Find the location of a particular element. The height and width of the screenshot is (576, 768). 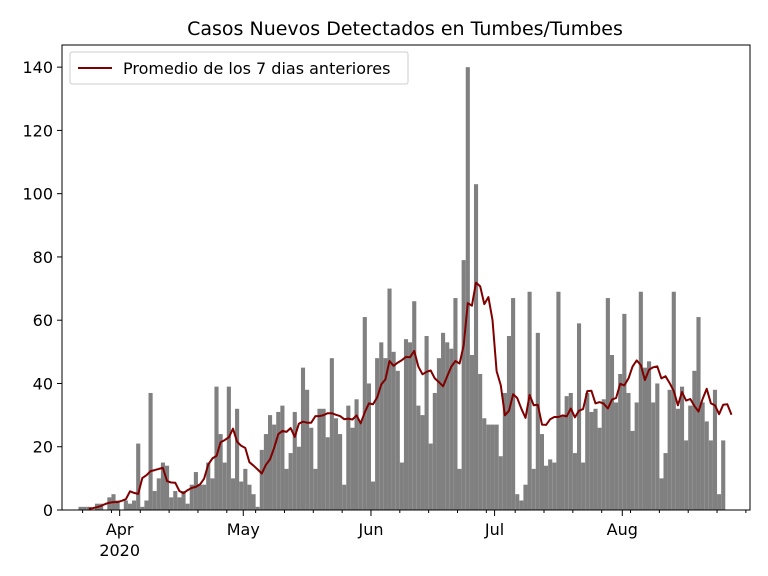

y-tick-label: 0 is located at coordinates (48, 510).